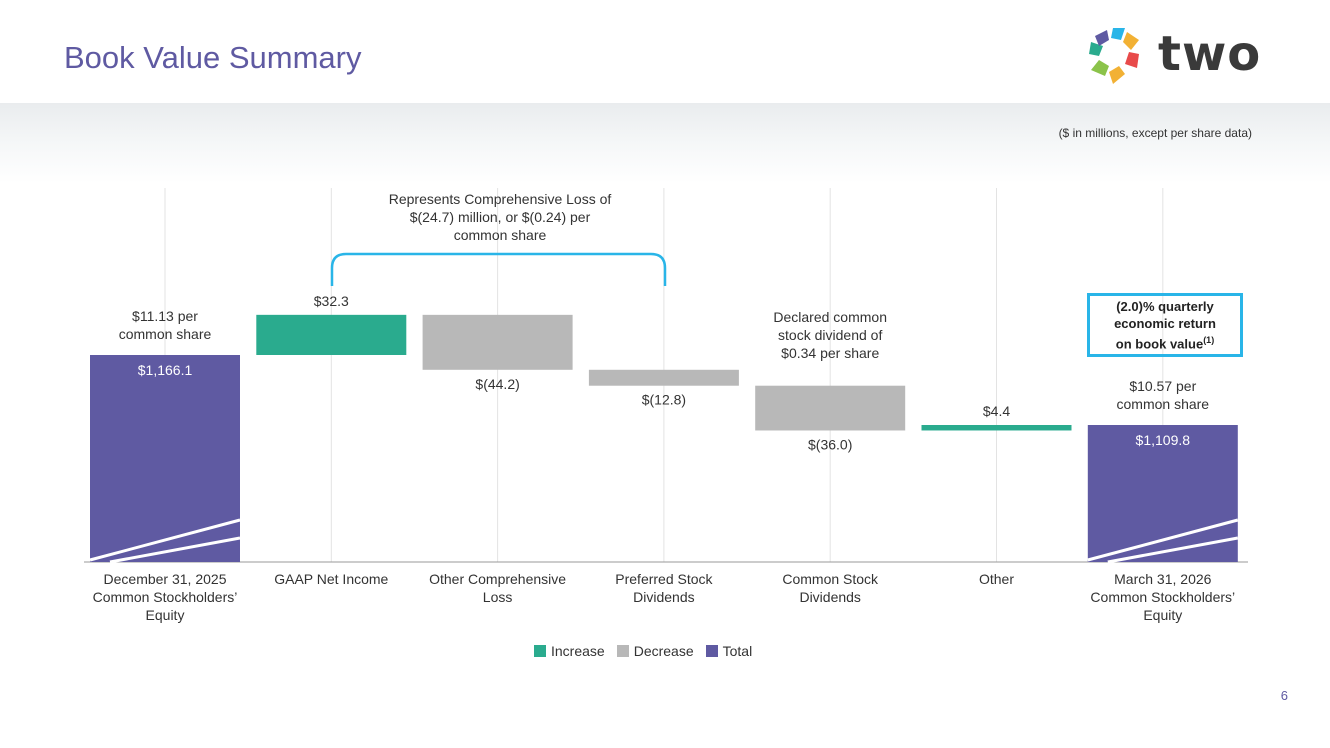  Describe the element at coordinates (578, 651) in the screenshot. I see `legend-increase-label: Increase` at that location.